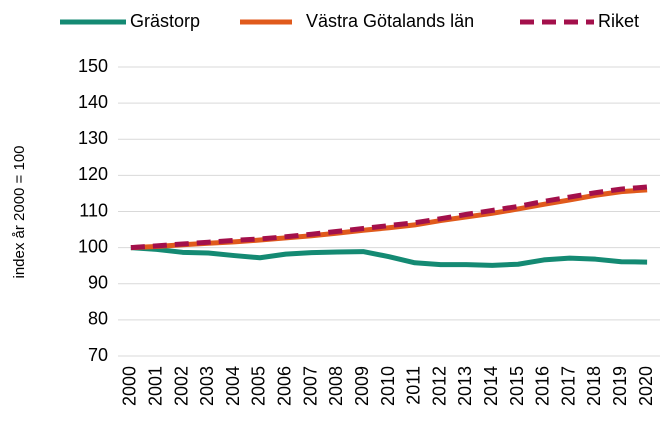 This screenshot has height=422, width=665. What do you see at coordinates (93, 66) in the screenshot?
I see `y-tick-label: 150` at bounding box center [93, 66].